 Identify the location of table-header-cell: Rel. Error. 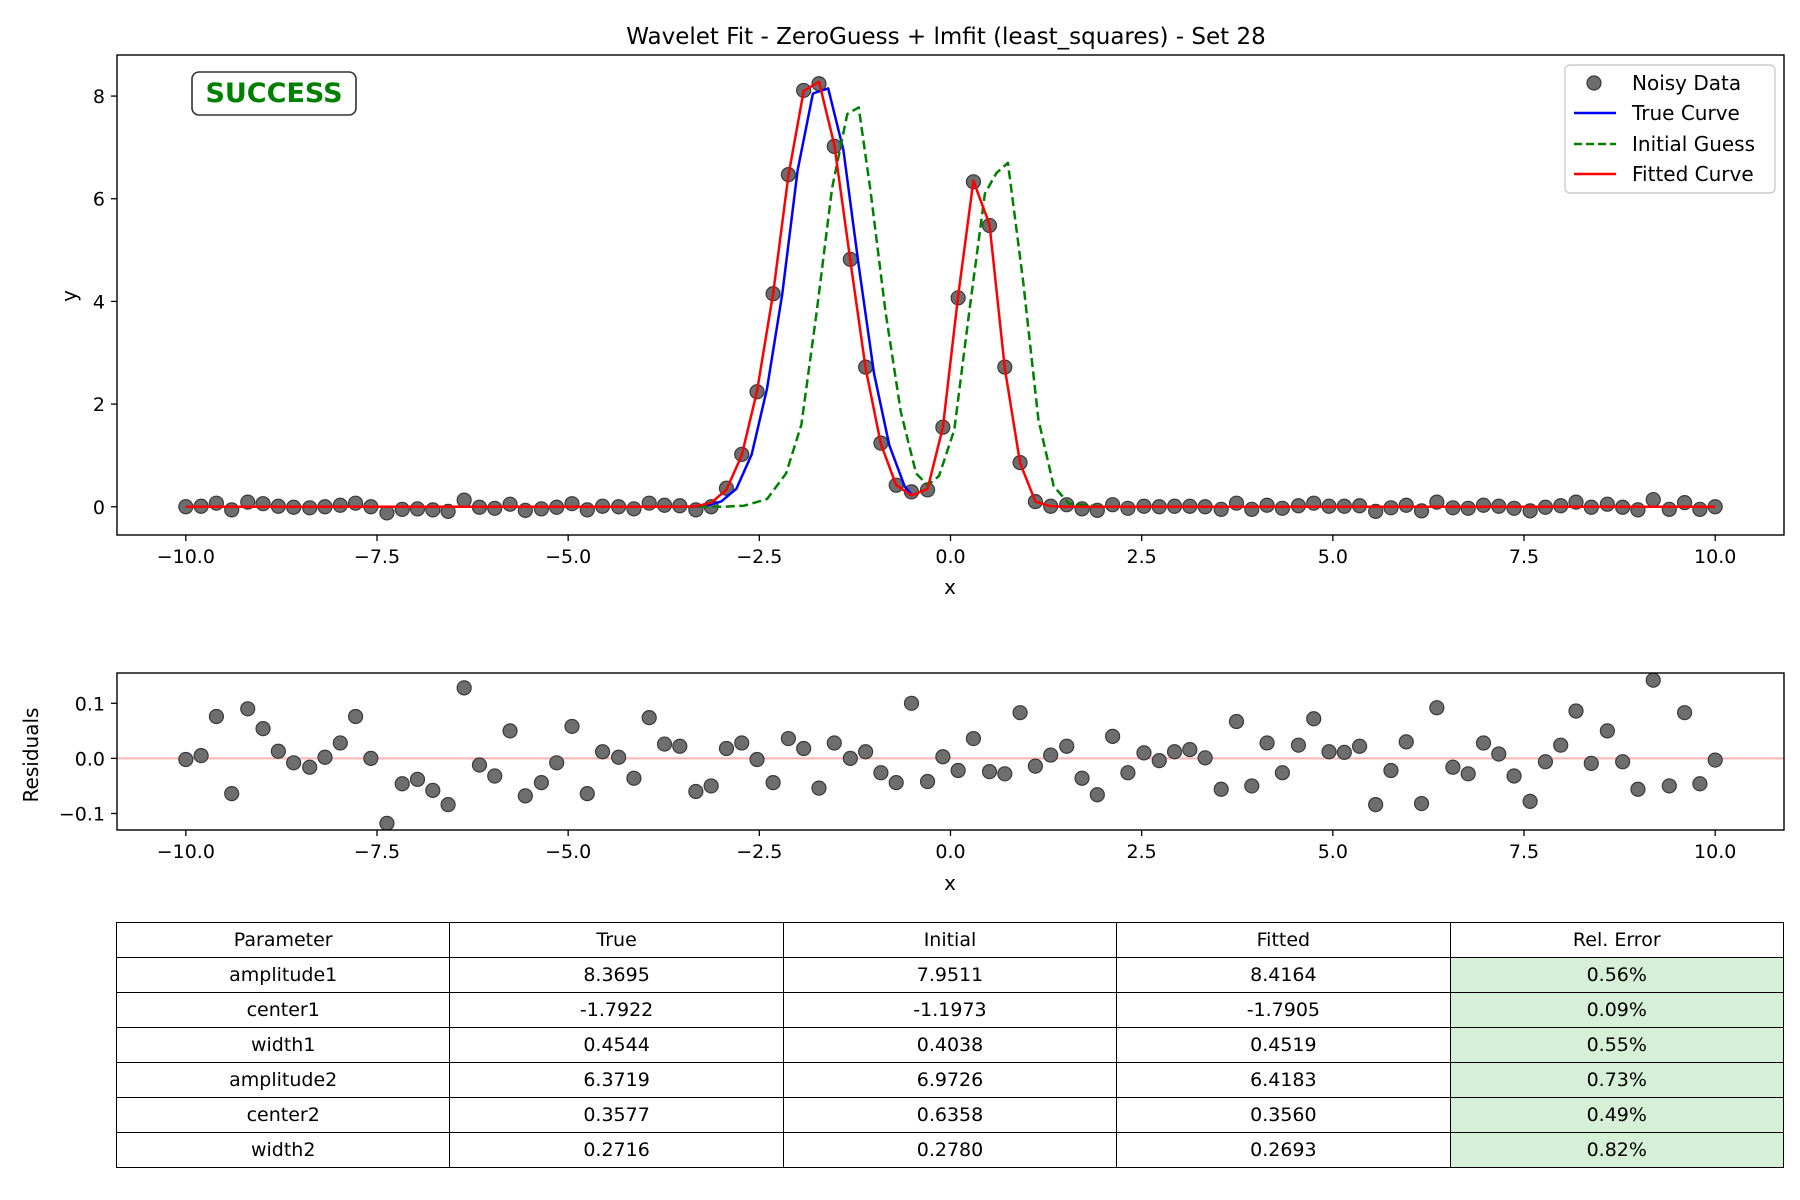
(1617, 940).